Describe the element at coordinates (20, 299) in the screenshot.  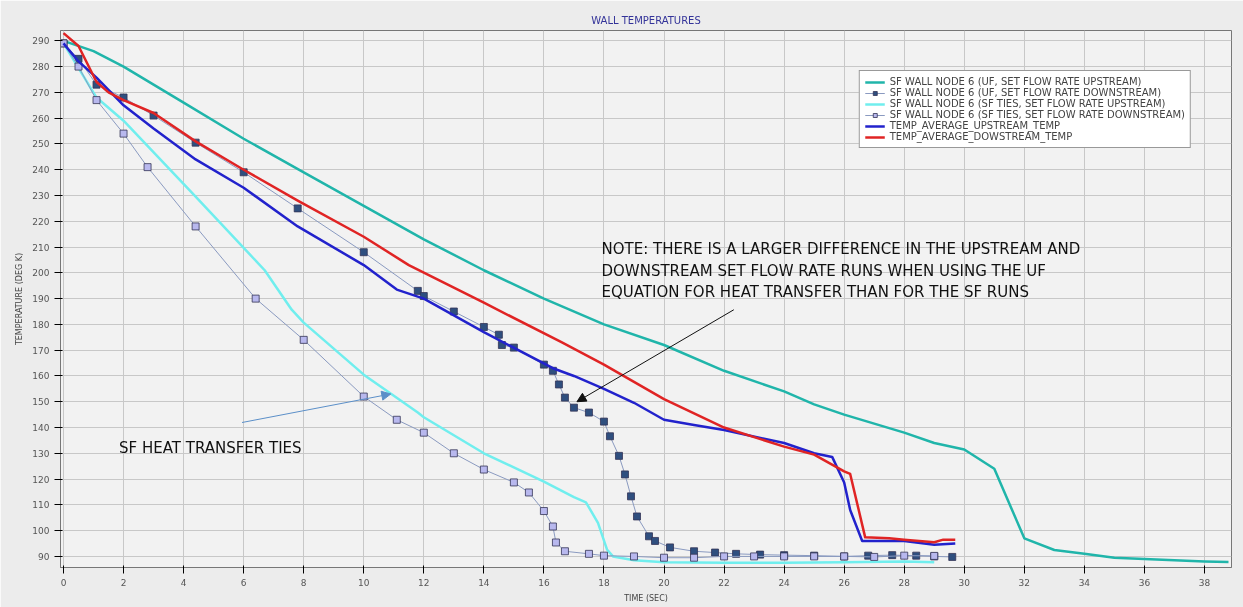
I see `y-axis-title: TEMPERATURE (DEG K)` at that location.